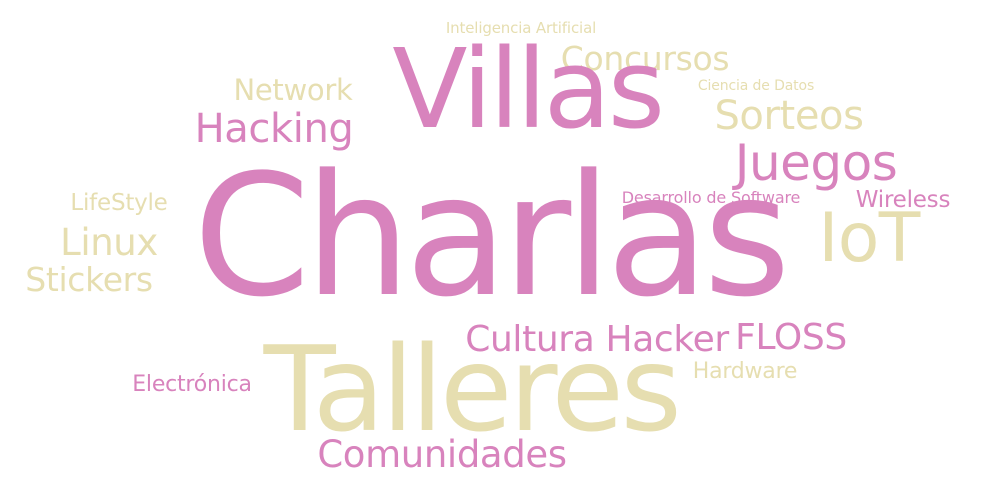 The width and height of the screenshot is (997, 501). I want to click on word-linux: Linux, so click(109, 242).